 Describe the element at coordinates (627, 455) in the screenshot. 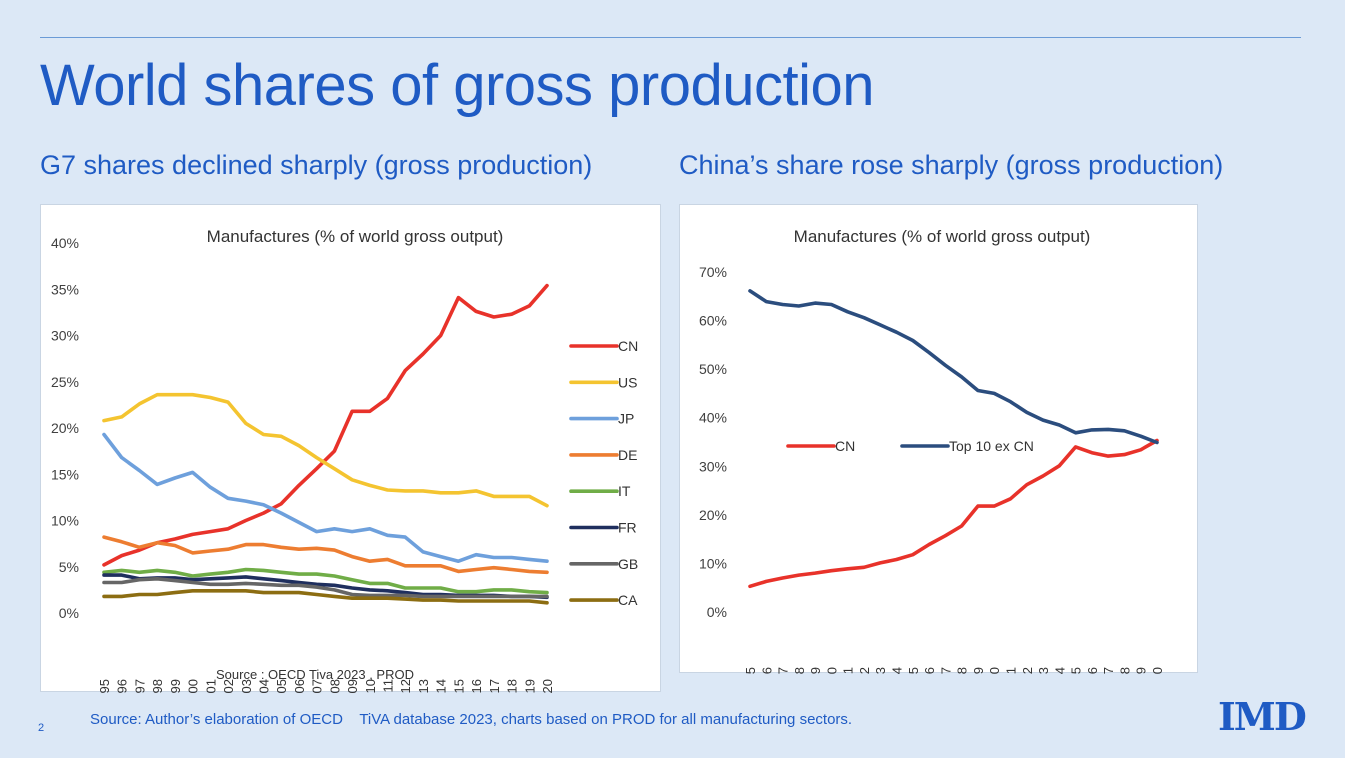

I see `legend-label: DE` at that location.